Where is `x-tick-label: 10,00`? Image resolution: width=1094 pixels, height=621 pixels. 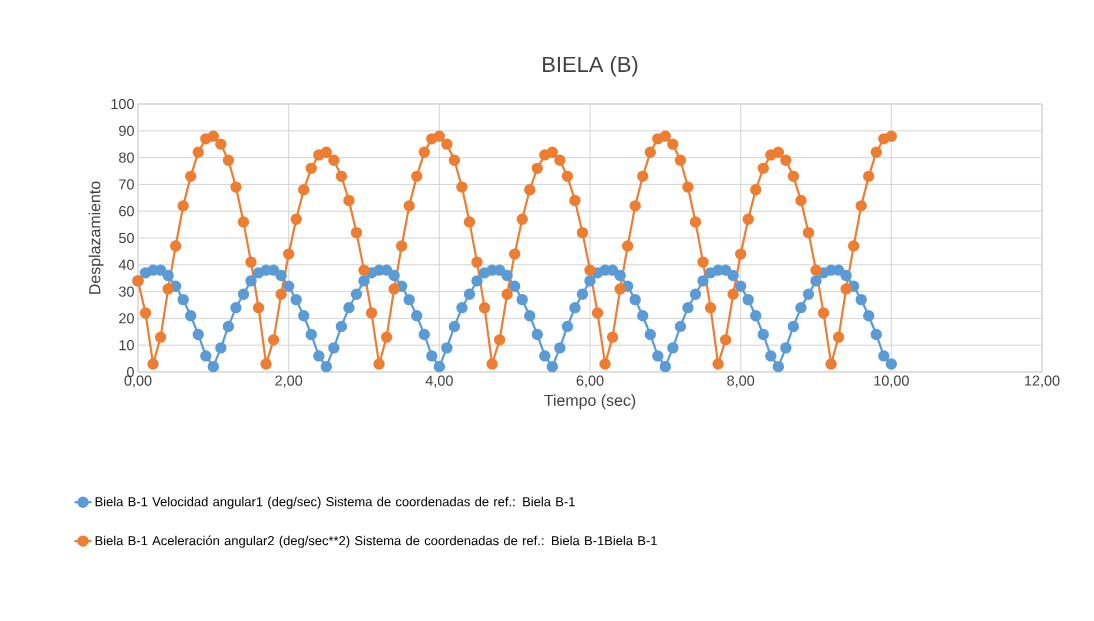
x-tick-label: 10,00 is located at coordinates (891, 381).